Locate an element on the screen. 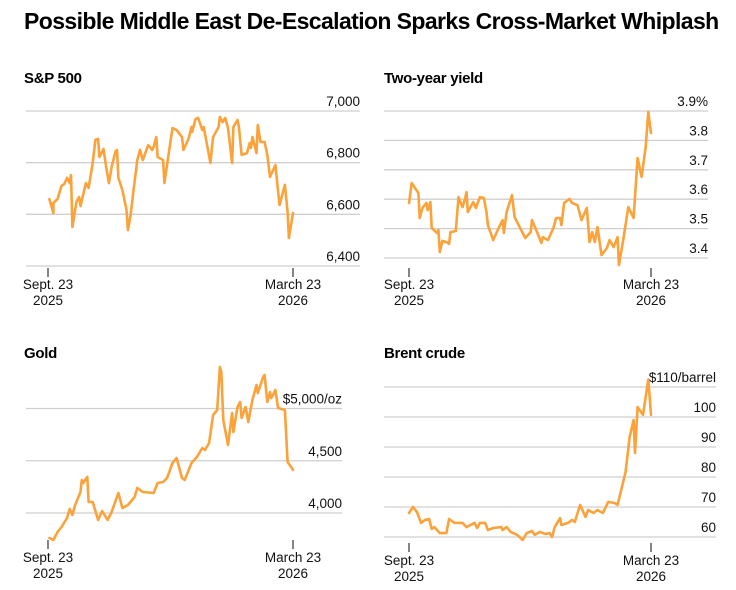 The width and height of the screenshot is (736, 590). two-year-yield-y-tick-label: 3.4 is located at coordinates (698, 248).